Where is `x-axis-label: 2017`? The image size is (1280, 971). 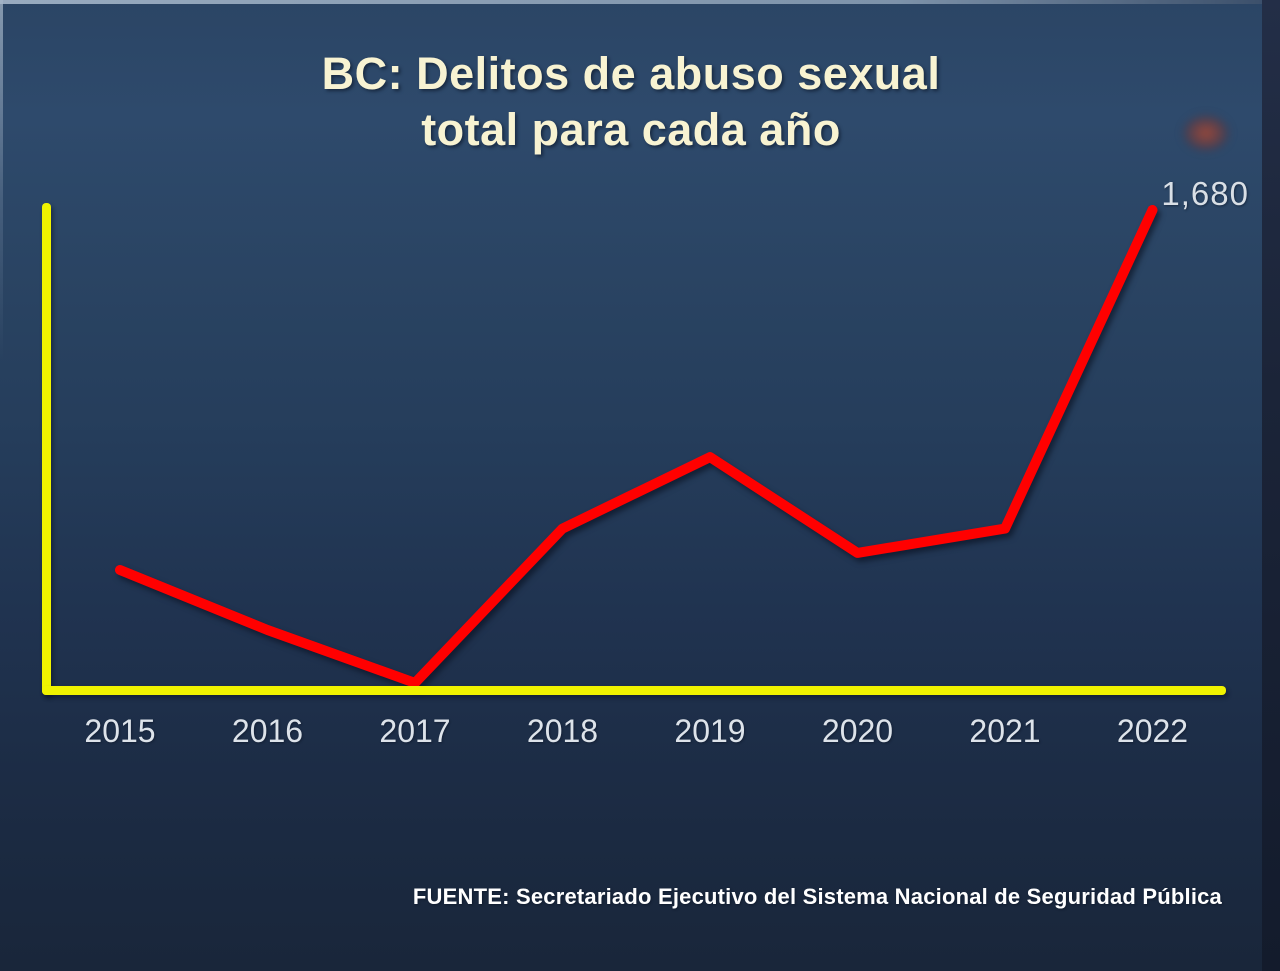
x-axis-label: 2017 is located at coordinates (415, 731).